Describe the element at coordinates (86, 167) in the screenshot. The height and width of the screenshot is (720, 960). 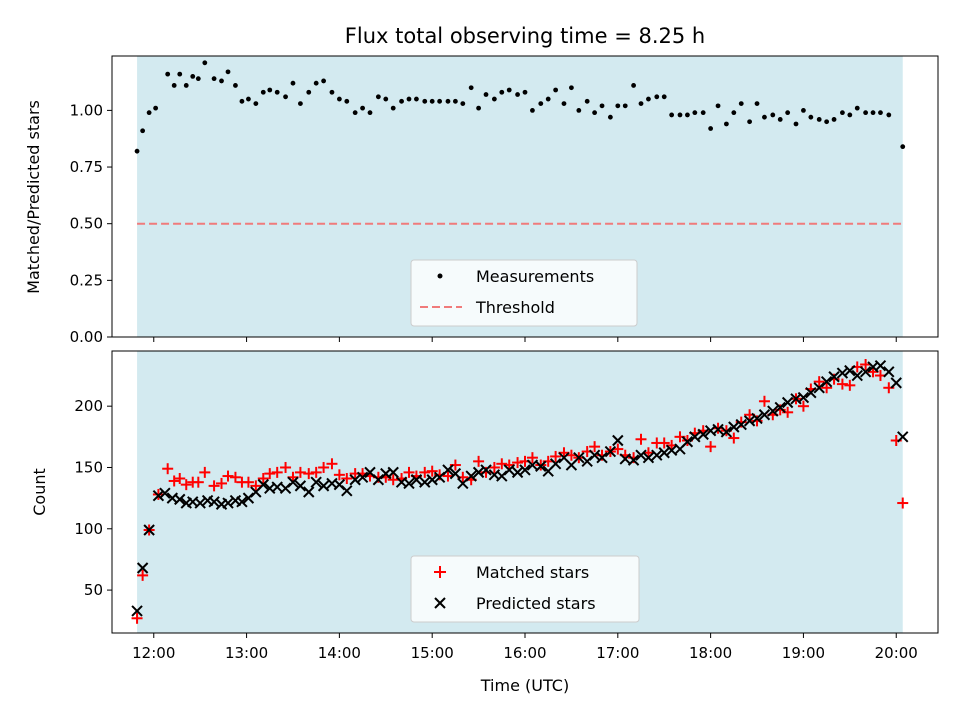
I see `y-tick-label: 0.75` at that location.